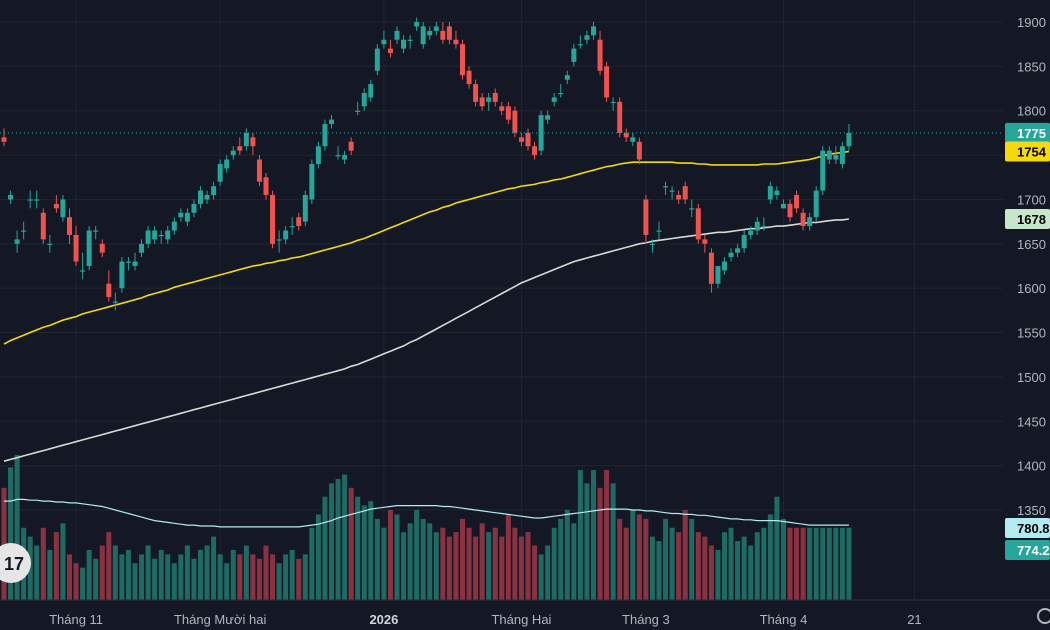 The height and width of the screenshot is (630, 1050). I want to click on time-tick-label: Tháng Mười hai, so click(220, 619).